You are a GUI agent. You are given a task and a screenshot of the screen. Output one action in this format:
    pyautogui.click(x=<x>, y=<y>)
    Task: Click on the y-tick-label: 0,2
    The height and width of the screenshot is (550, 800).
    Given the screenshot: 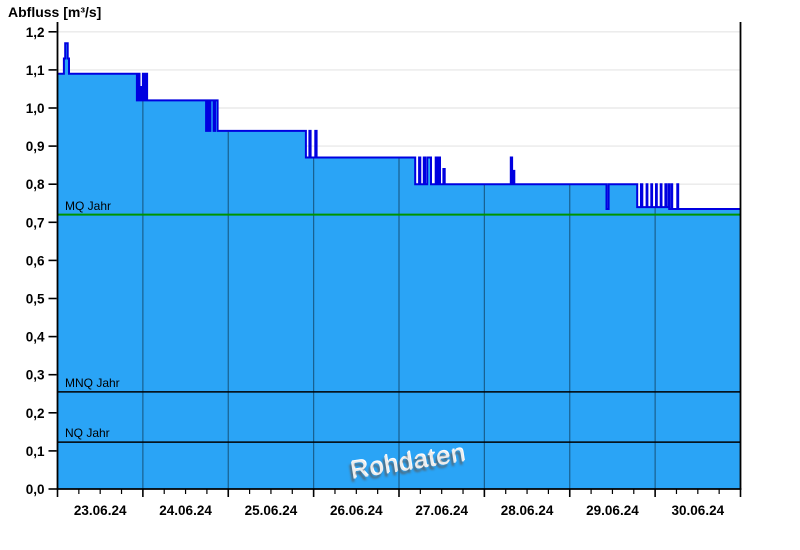 What is the action you would take?
    pyautogui.click(x=35, y=413)
    